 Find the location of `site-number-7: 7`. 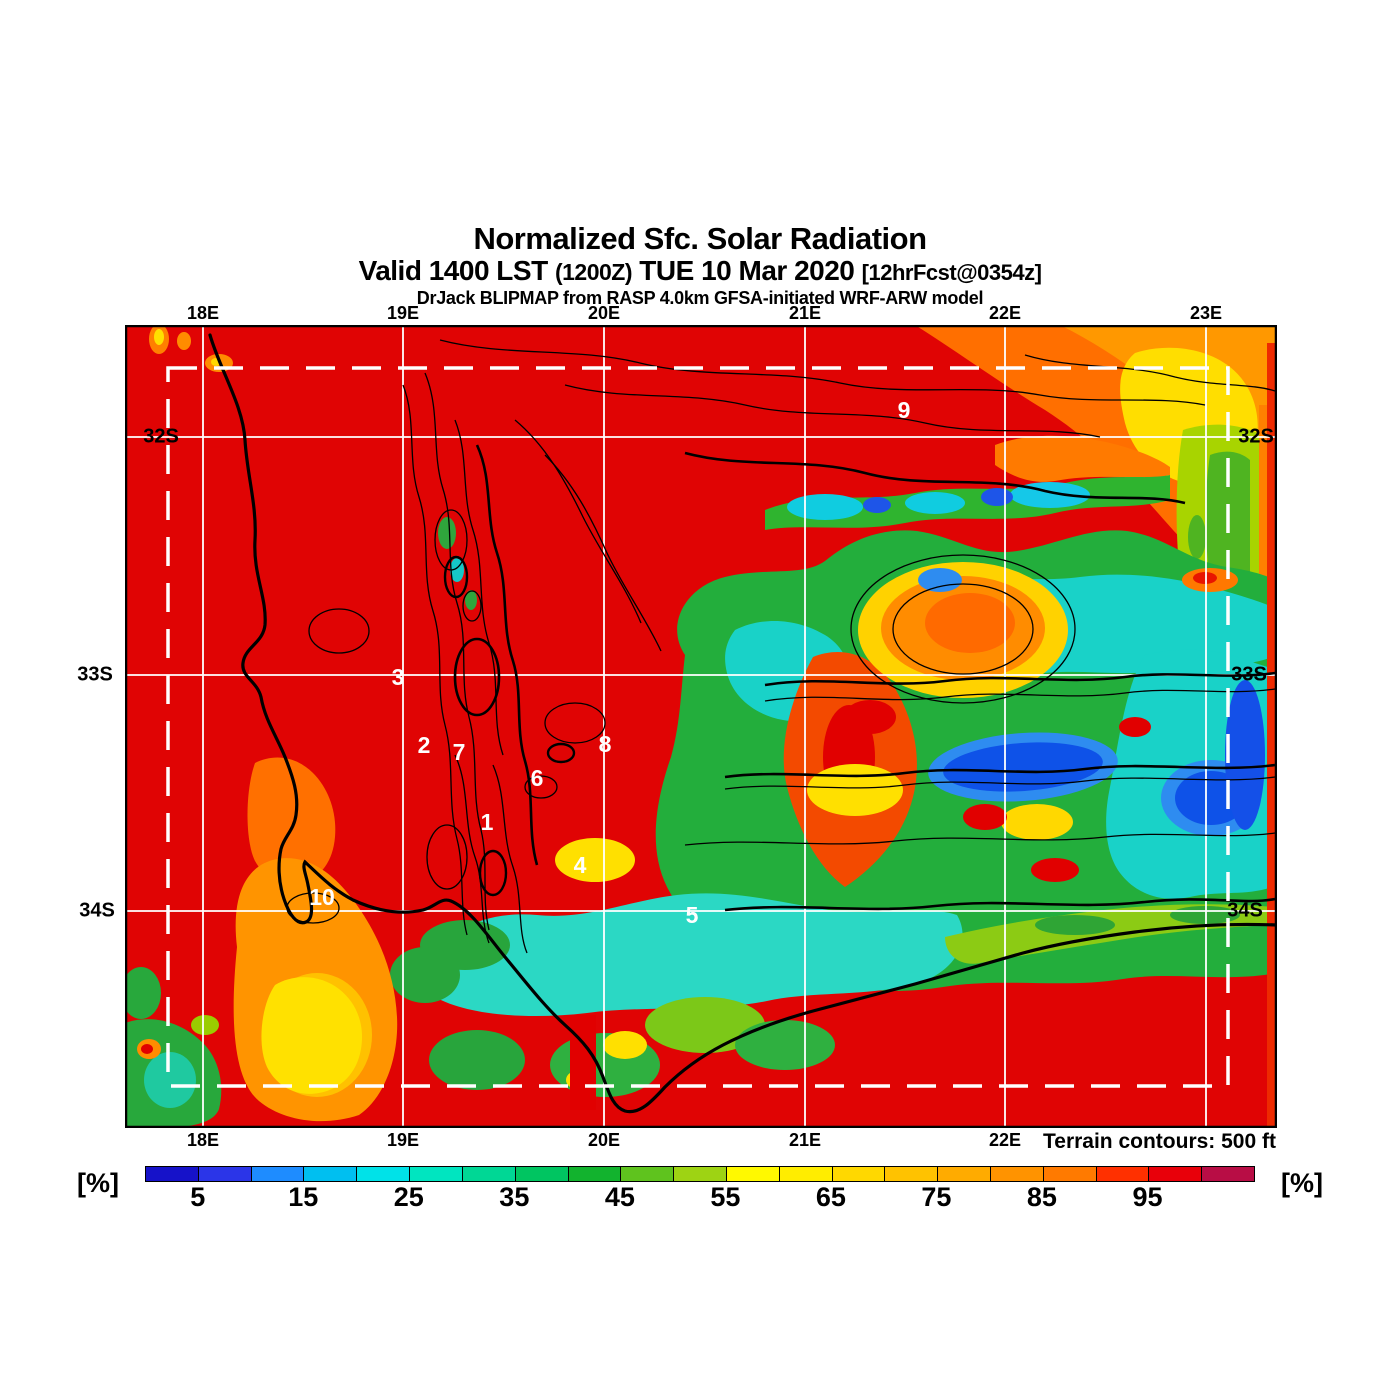

site-number-7: 7 is located at coordinates (459, 751).